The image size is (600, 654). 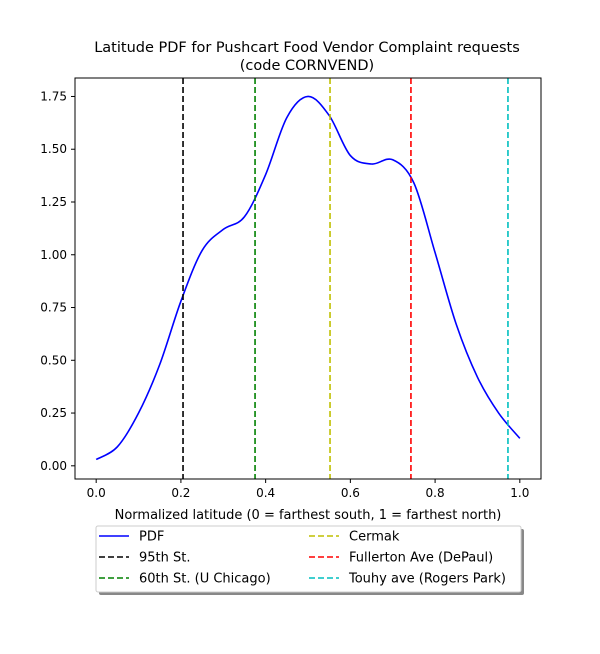 What do you see at coordinates (151, 537) in the screenshot?
I see `legend-label: PDF` at bounding box center [151, 537].